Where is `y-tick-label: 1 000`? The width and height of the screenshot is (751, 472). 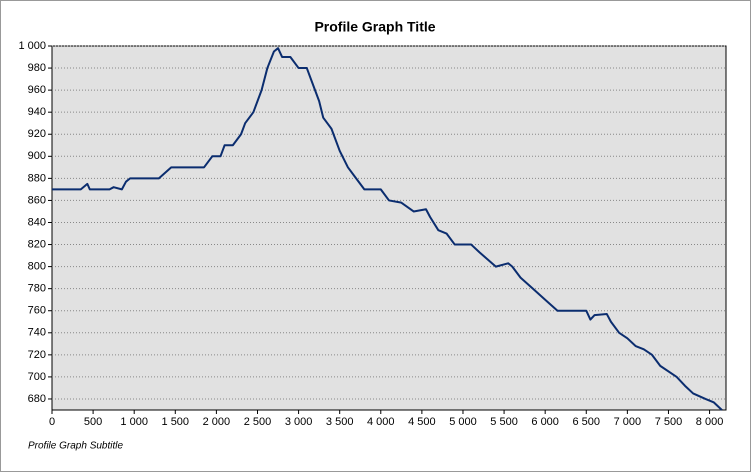 y-tick-label: 1 000 is located at coordinates (32, 46).